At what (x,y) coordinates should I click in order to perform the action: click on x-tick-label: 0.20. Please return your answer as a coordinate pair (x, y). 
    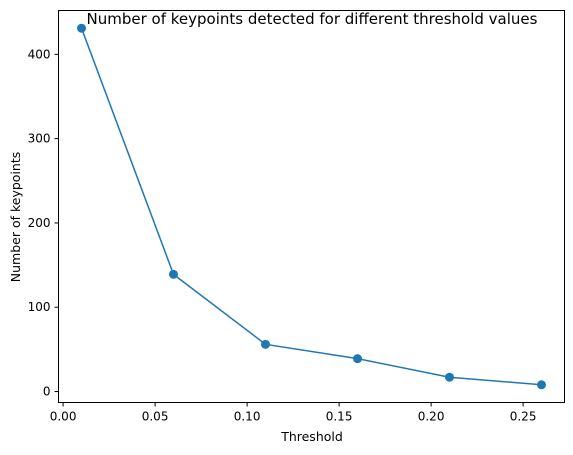
    Looking at the image, I should click on (431, 417).